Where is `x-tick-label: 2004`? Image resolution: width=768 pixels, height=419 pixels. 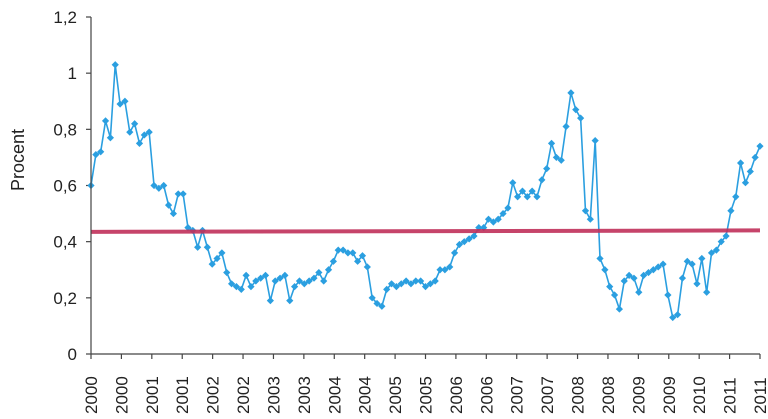
x-tick-label: 2004 is located at coordinates (365, 395).